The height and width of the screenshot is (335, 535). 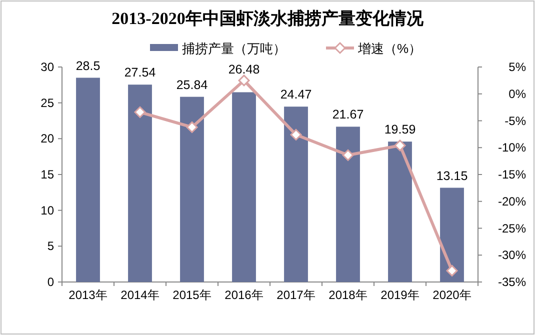 I want to click on data-label: 25.84, so click(x=192, y=85).